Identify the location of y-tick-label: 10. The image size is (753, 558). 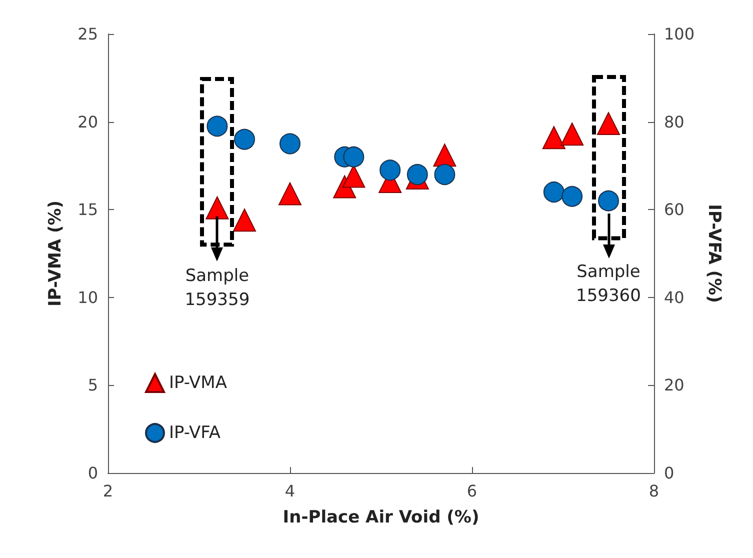
(88, 297).